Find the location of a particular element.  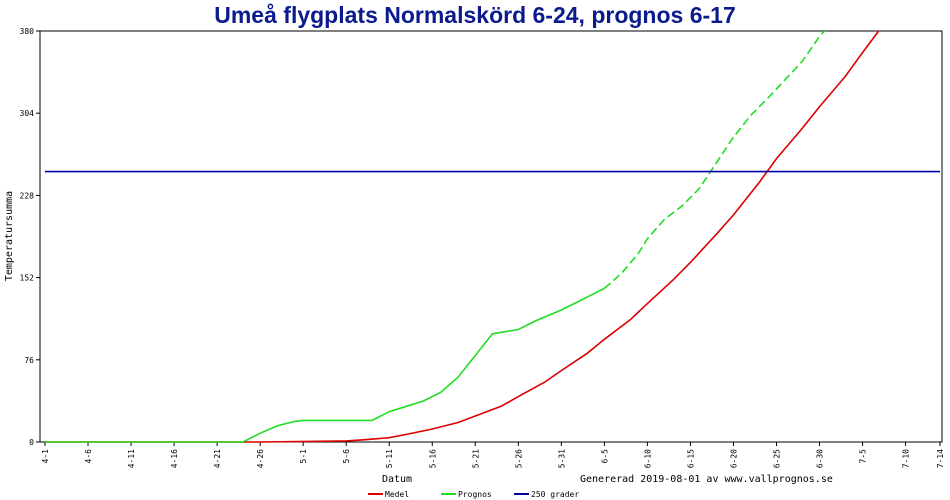

x-tick-label: 6-5 is located at coordinates (604, 456).